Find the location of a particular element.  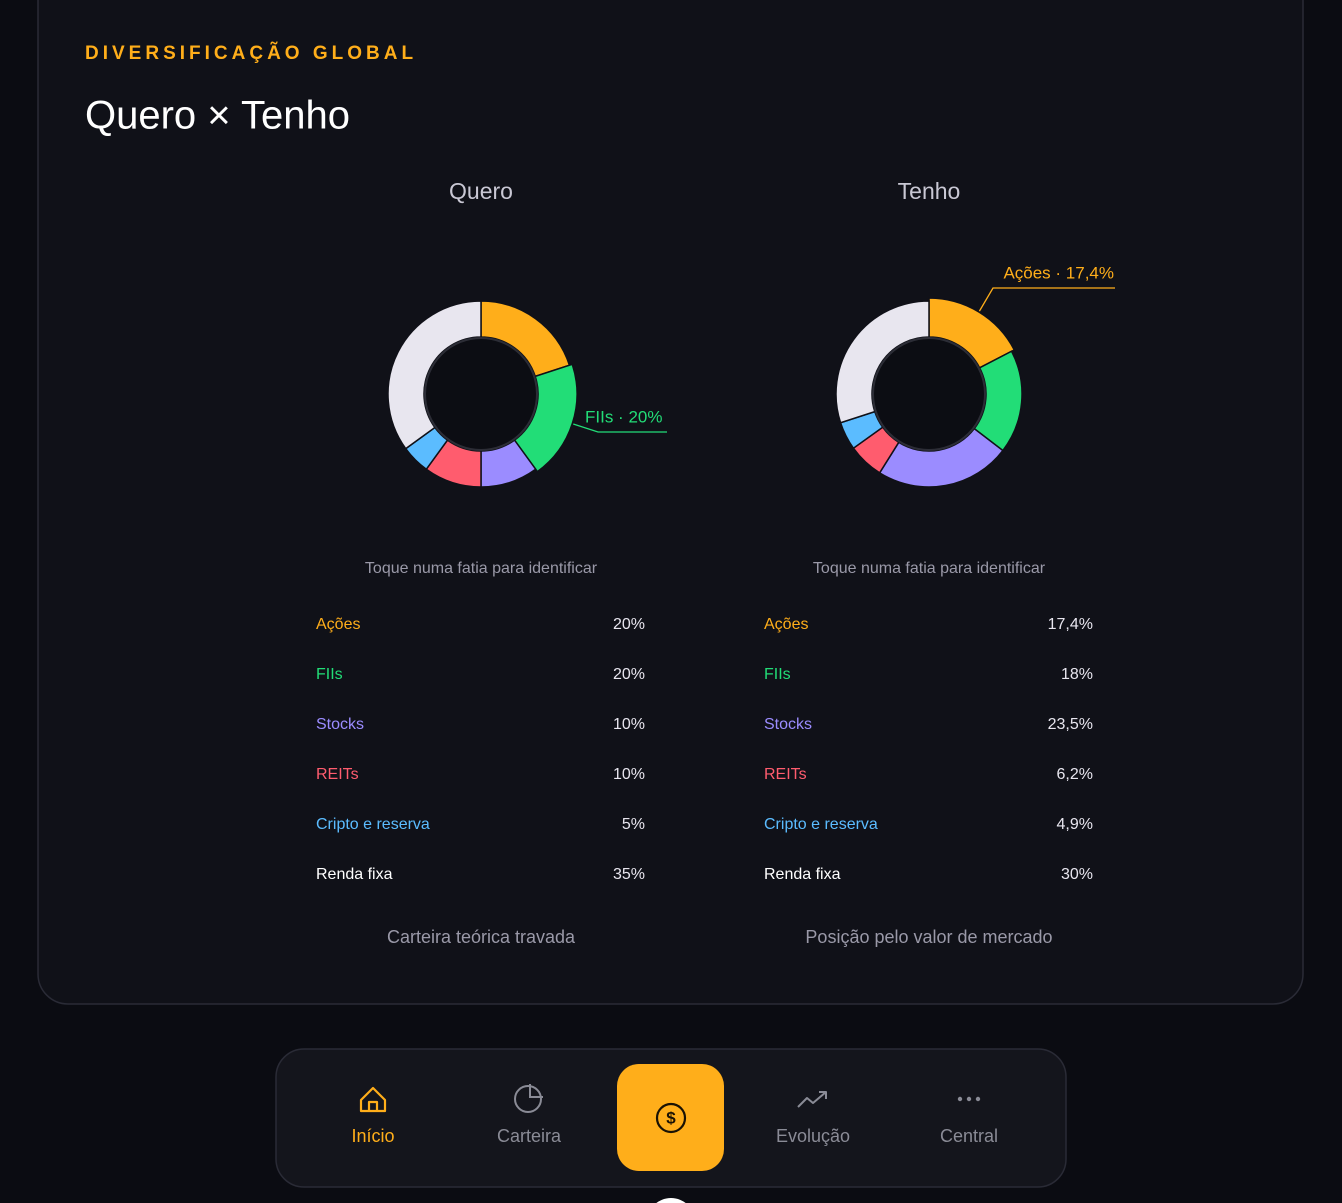

nav-central: Central is located at coordinates (969, 1121).